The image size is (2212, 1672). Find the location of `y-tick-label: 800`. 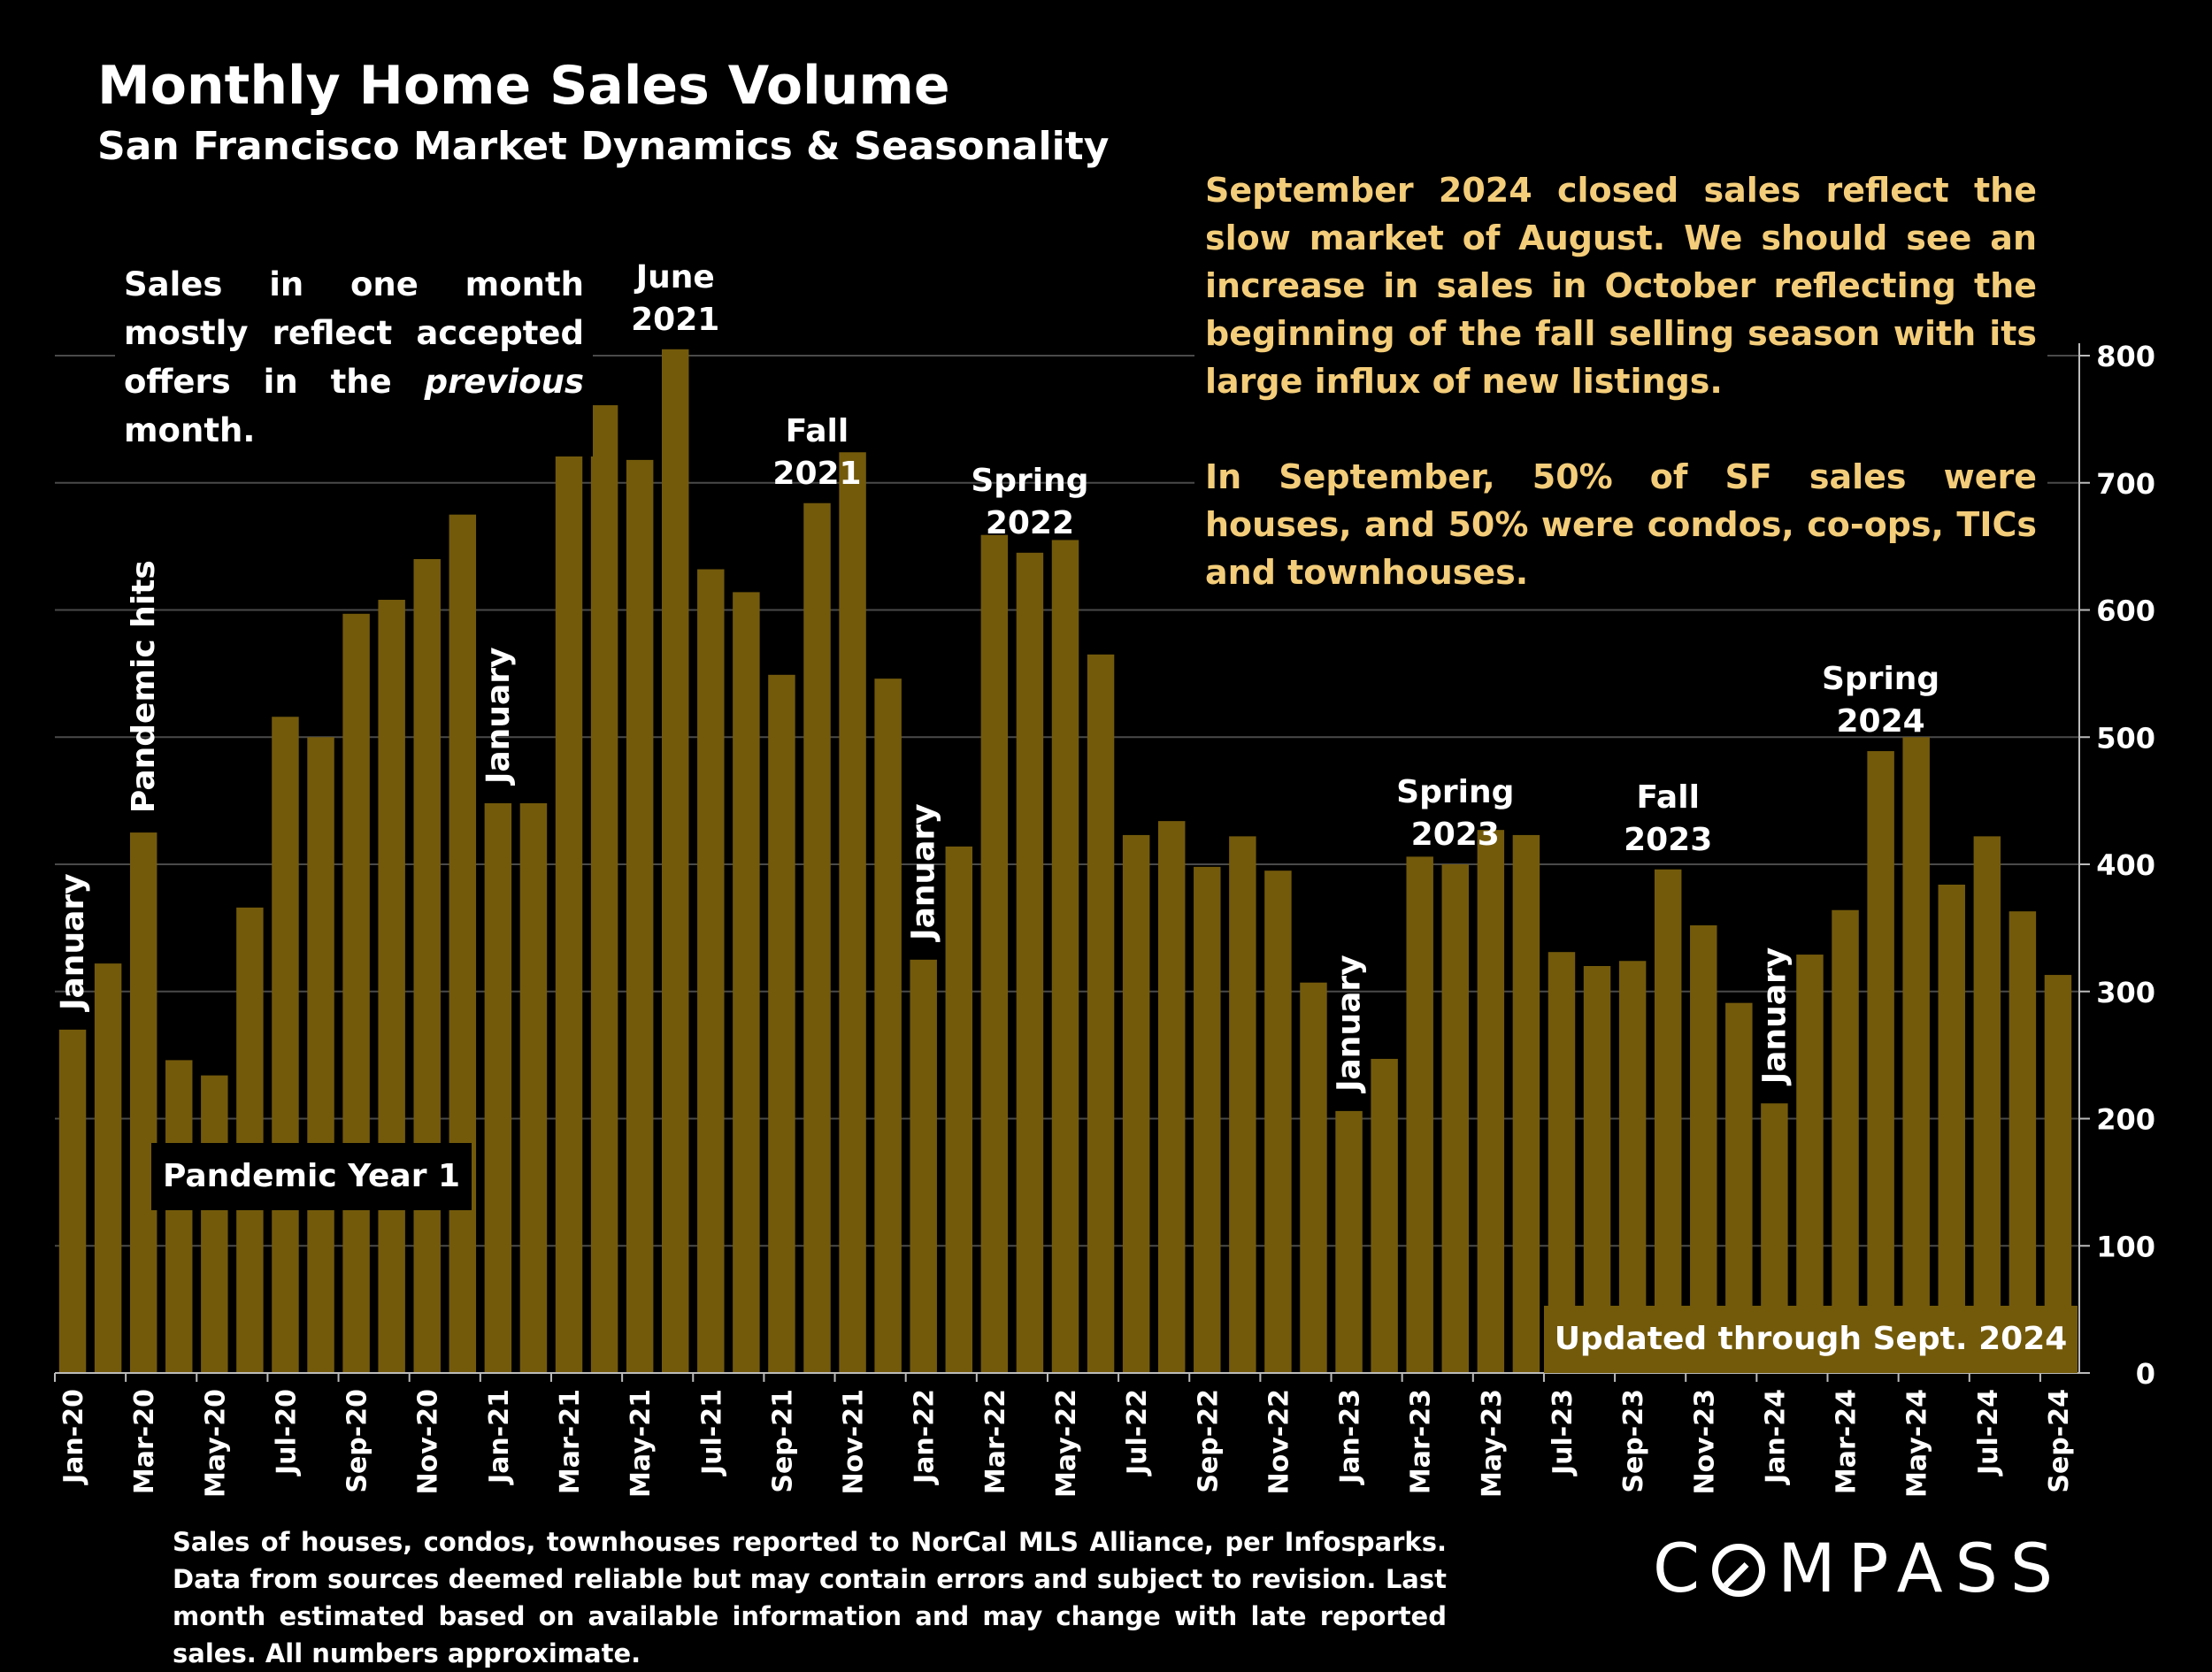

y-tick-label: 800 is located at coordinates (2125, 356).